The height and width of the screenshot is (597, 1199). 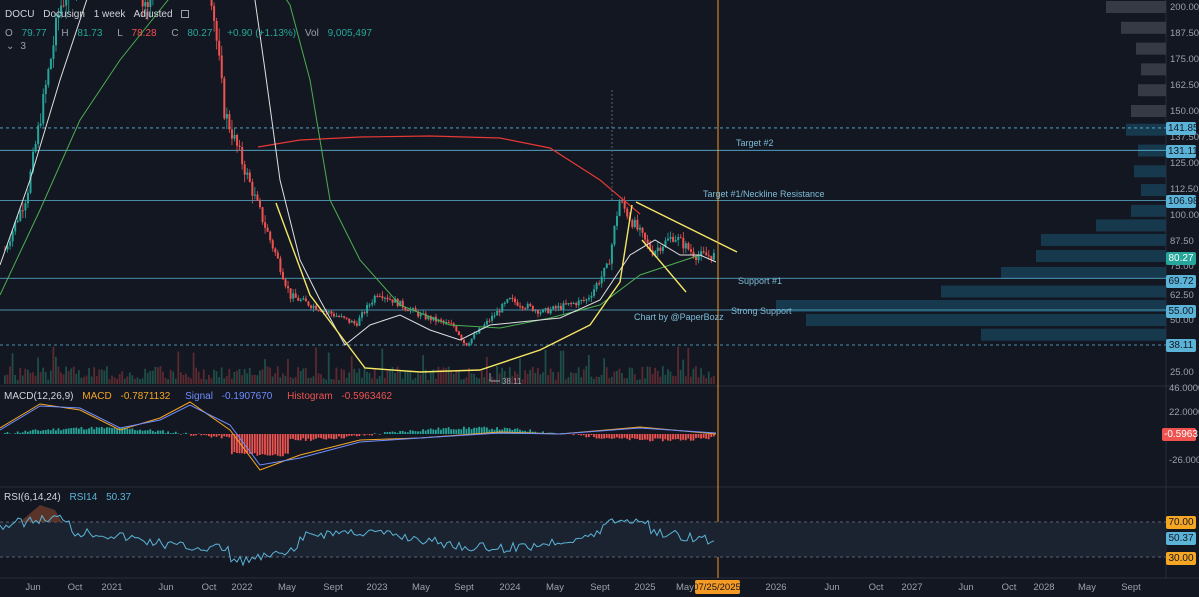 What do you see at coordinates (357, 540) in the screenshot?
I see `rsi-line` at bounding box center [357, 540].